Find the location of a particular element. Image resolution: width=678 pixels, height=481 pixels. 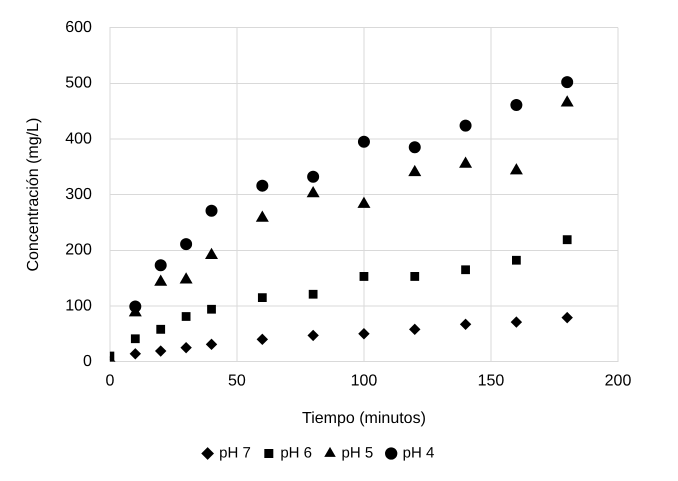

legend-label: pH 7 is located at coordinates (235, 453).